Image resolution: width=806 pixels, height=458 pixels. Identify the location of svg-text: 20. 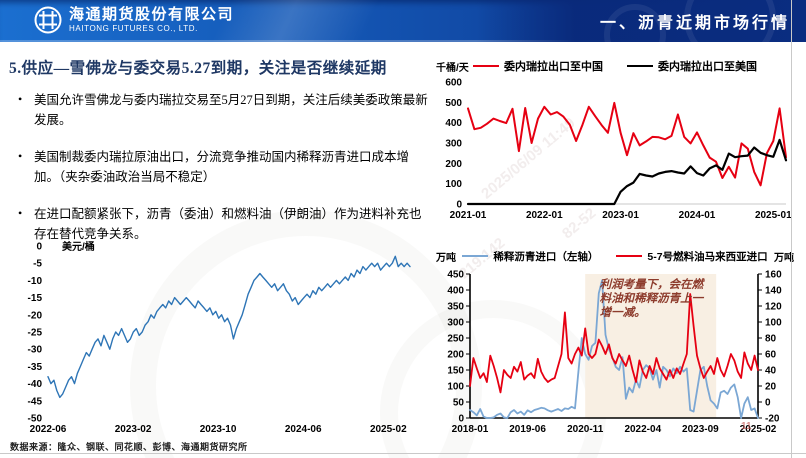
(771, 387).